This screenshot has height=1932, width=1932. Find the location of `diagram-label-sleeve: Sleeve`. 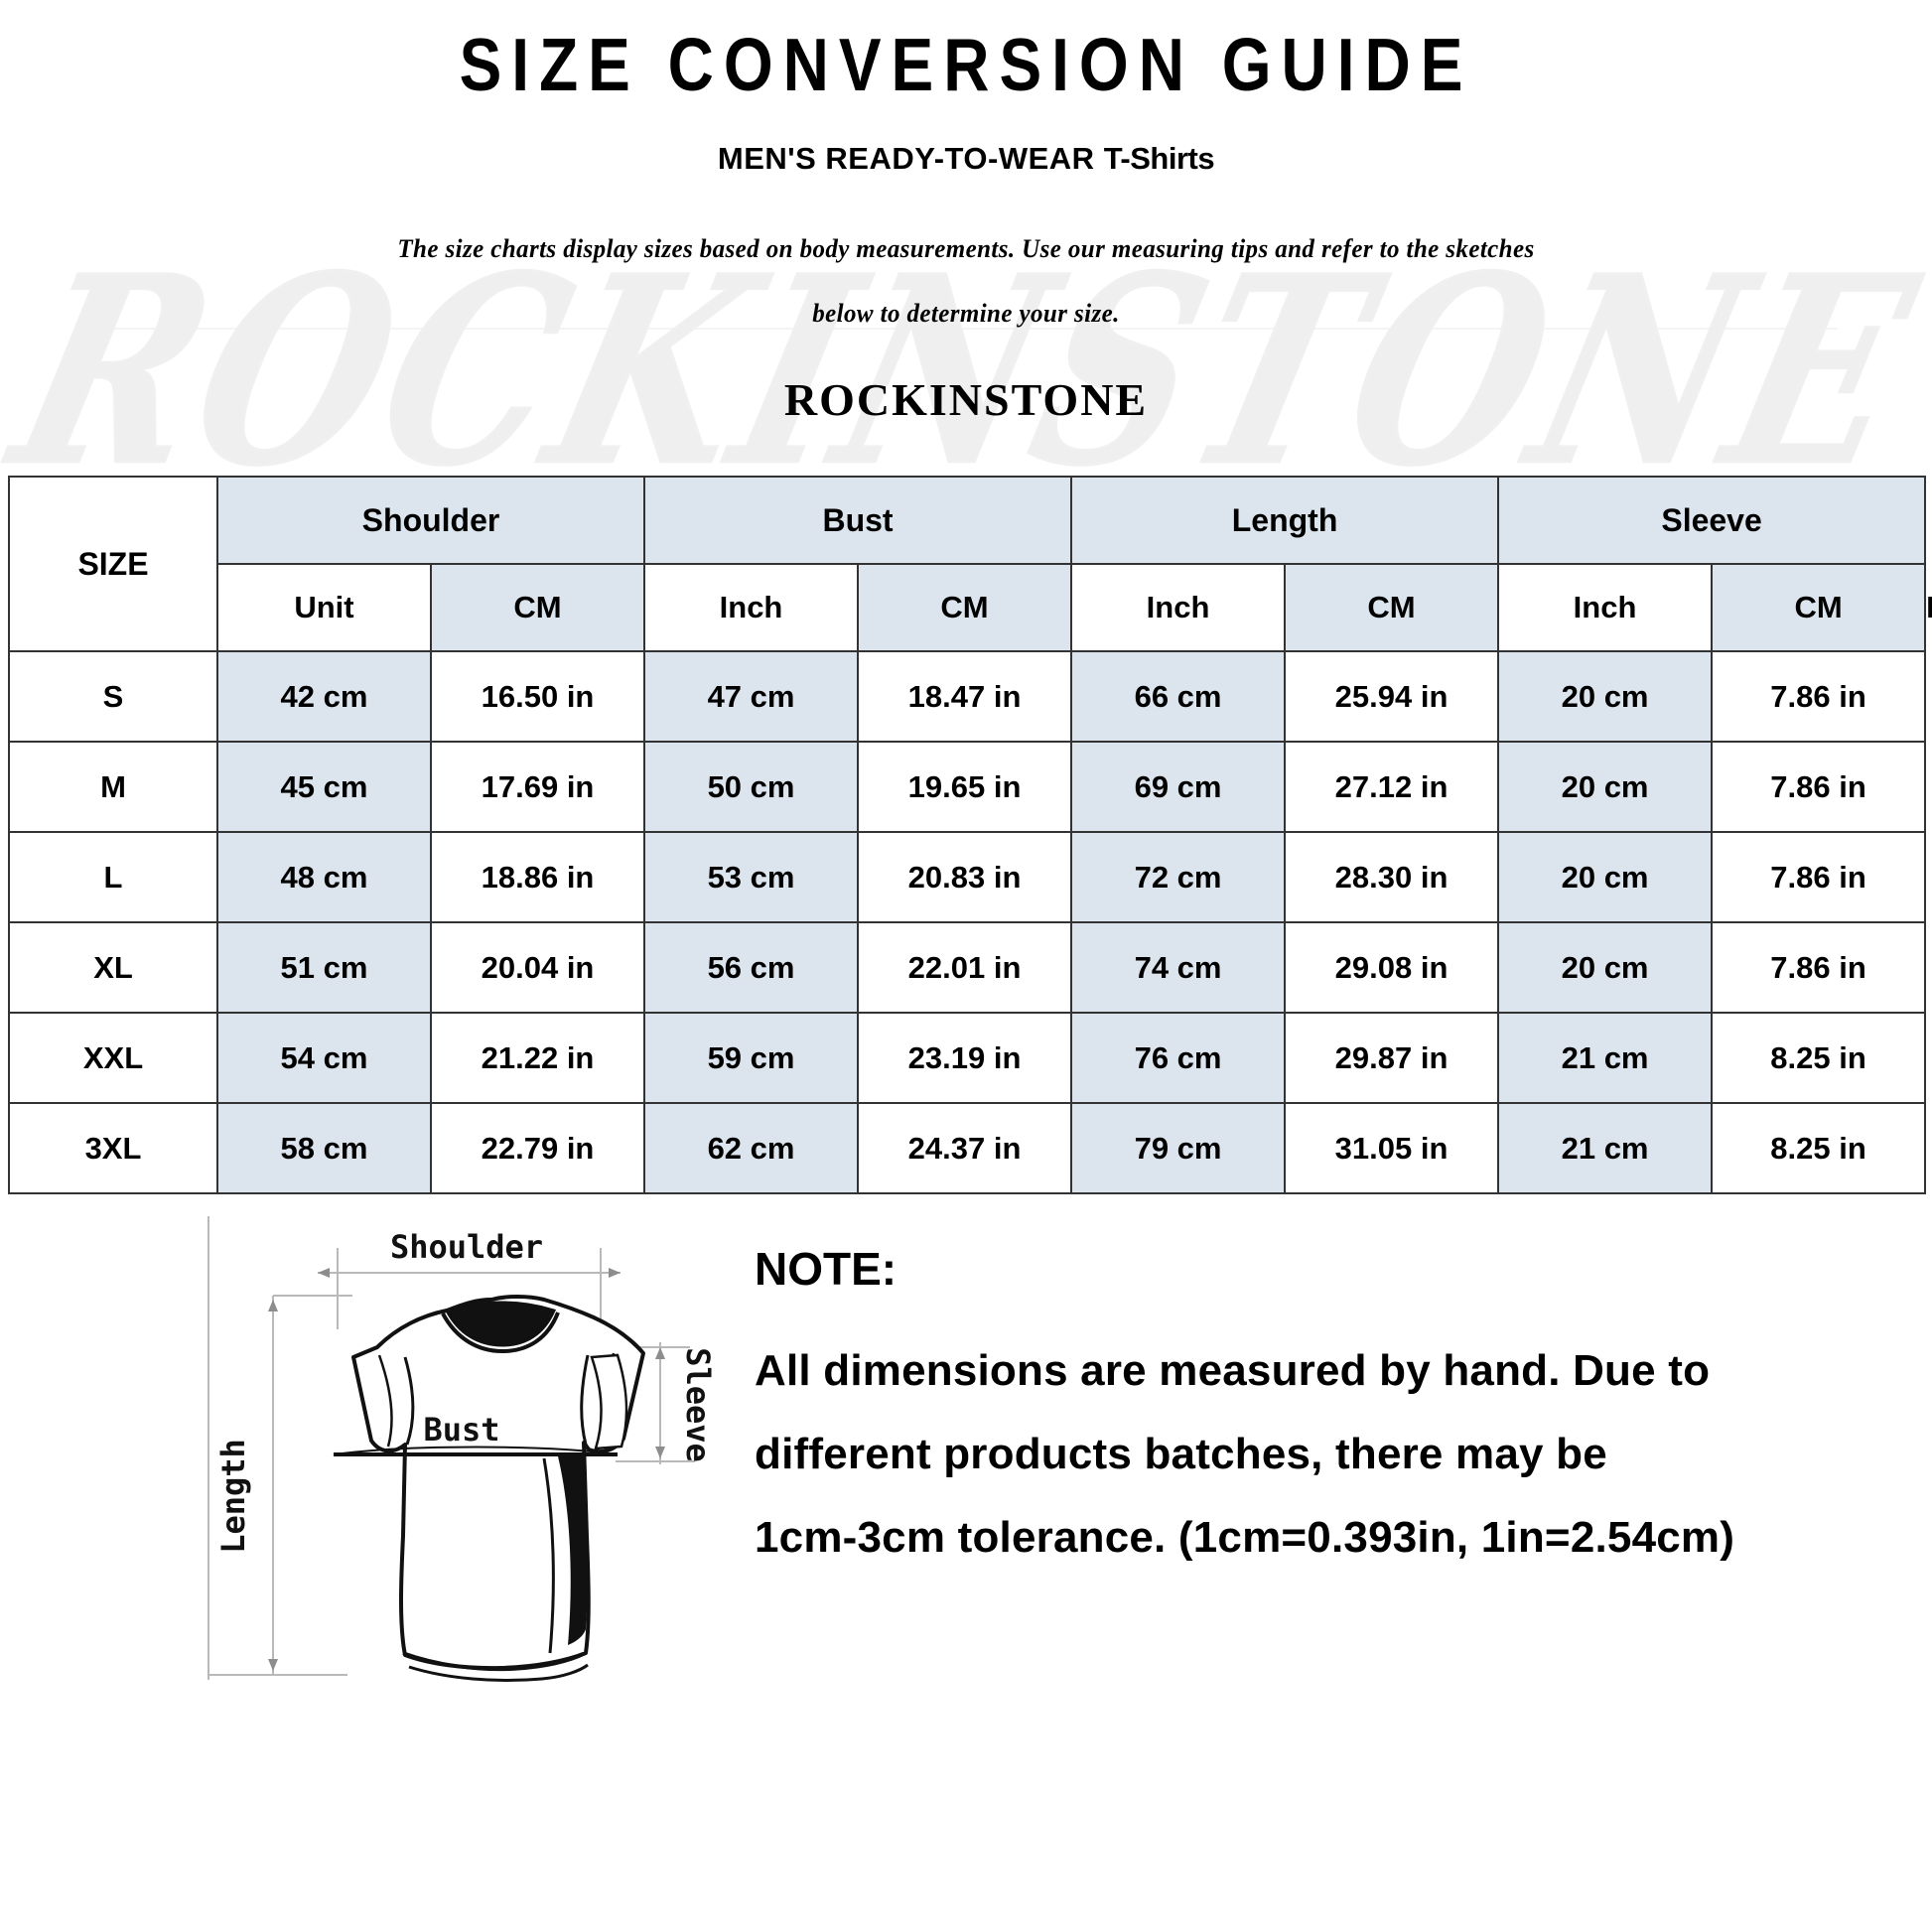

diagram-label-sleeve: Sleeve is located at coordinates (698, 1404).